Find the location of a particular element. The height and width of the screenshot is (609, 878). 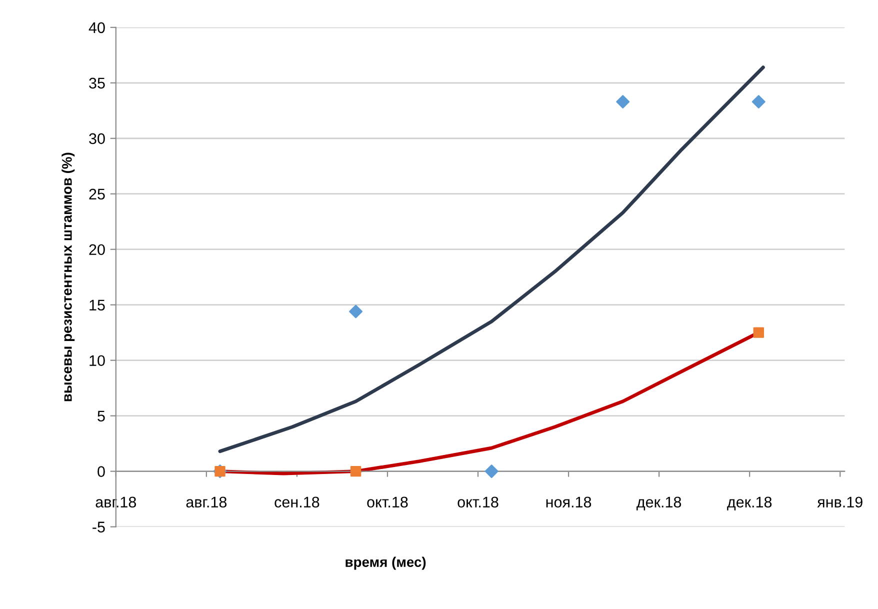

y-axis-title: высевы резистентных штаммов (%) is located at coordinates (68, 277).